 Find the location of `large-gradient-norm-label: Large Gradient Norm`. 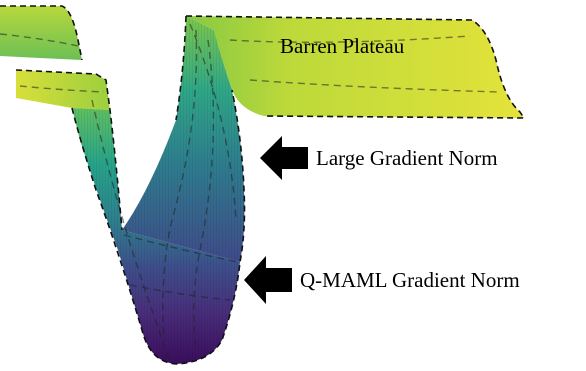

large-gradient-norm-label: Large Gradient Norm is located at coordinates (407, 158).